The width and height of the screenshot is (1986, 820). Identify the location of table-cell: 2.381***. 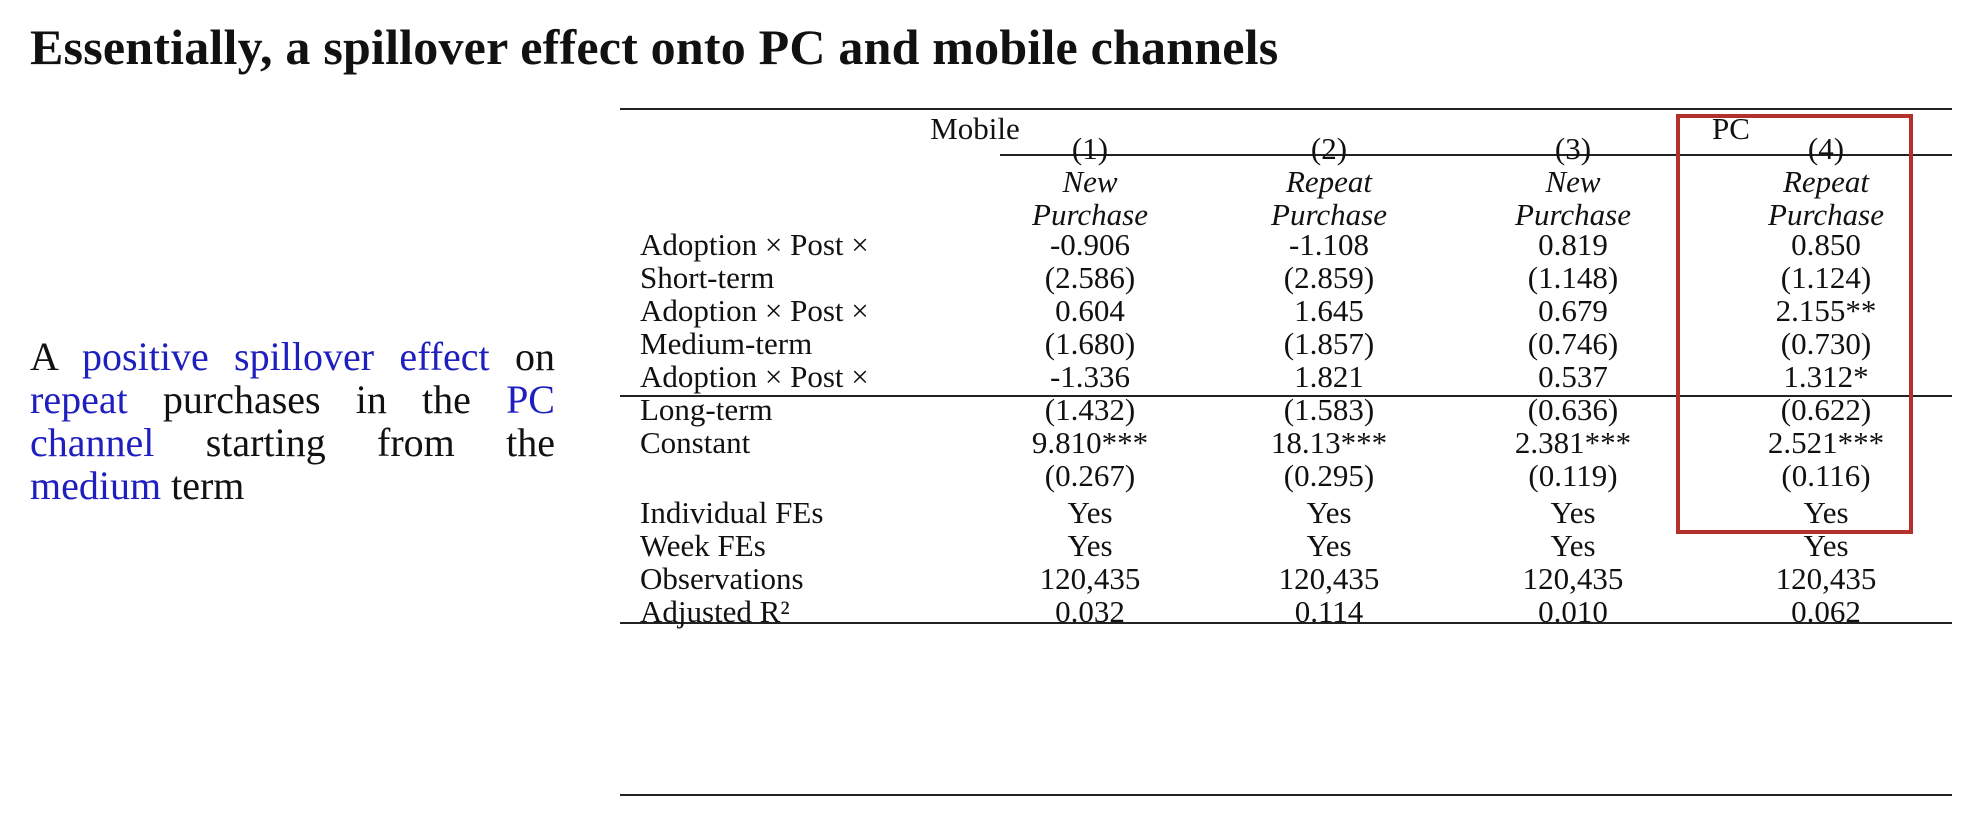
(1573, 442).